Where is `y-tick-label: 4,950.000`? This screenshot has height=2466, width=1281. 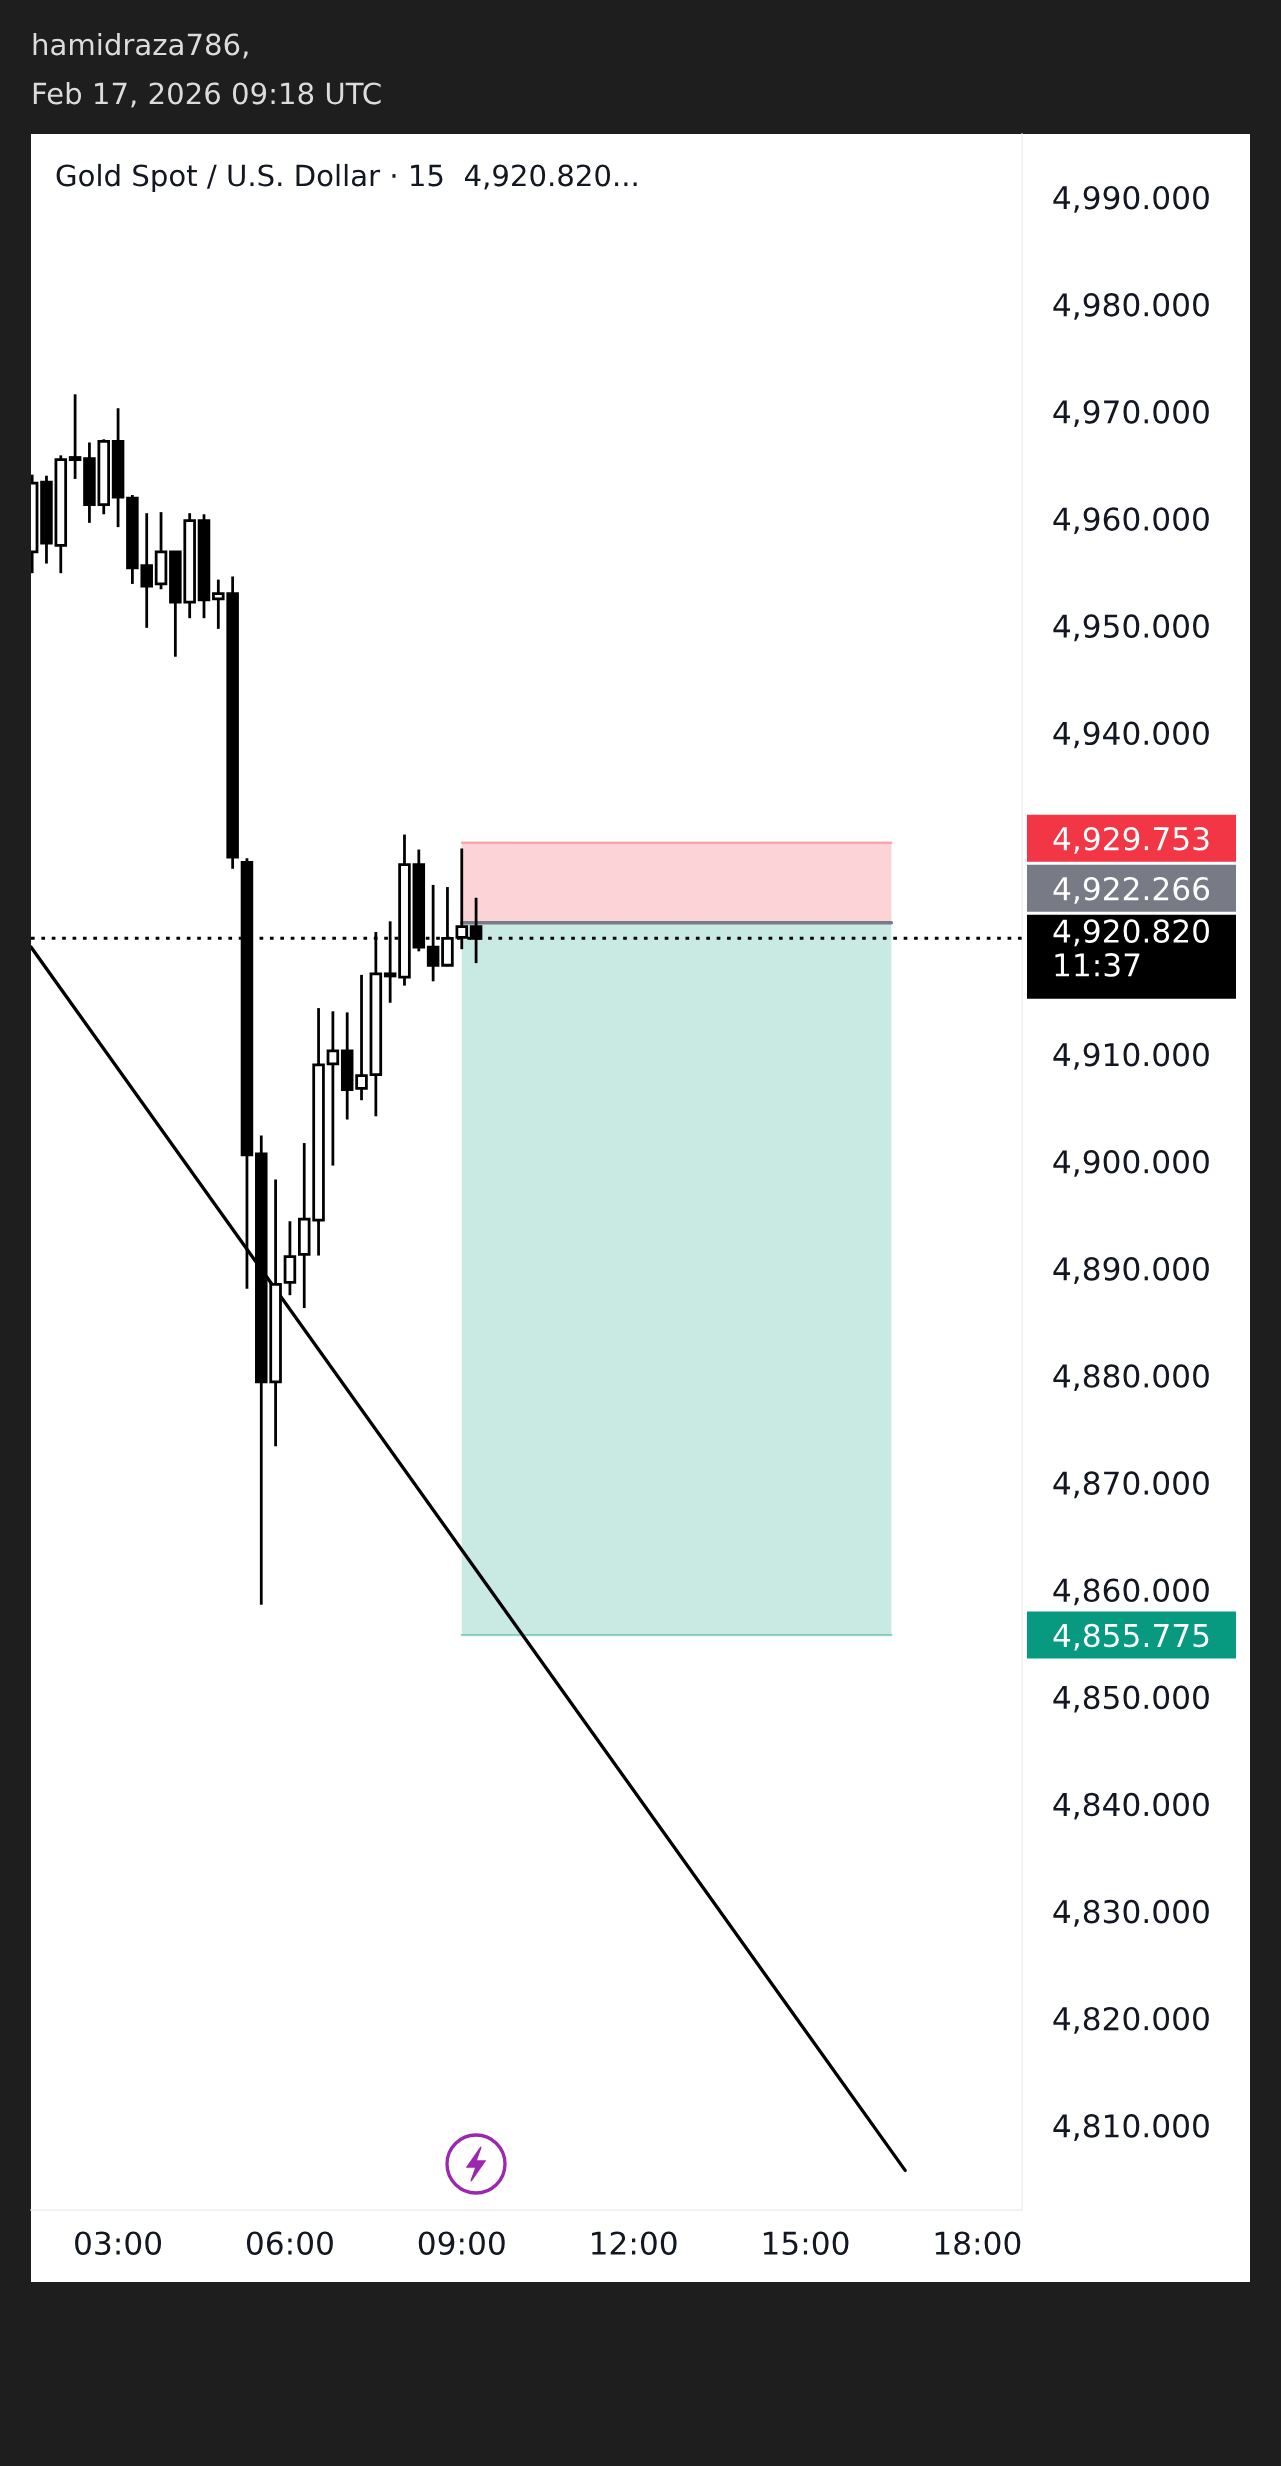 y-tick-label: 4,950.000 is located at coordinates (1131, 628).